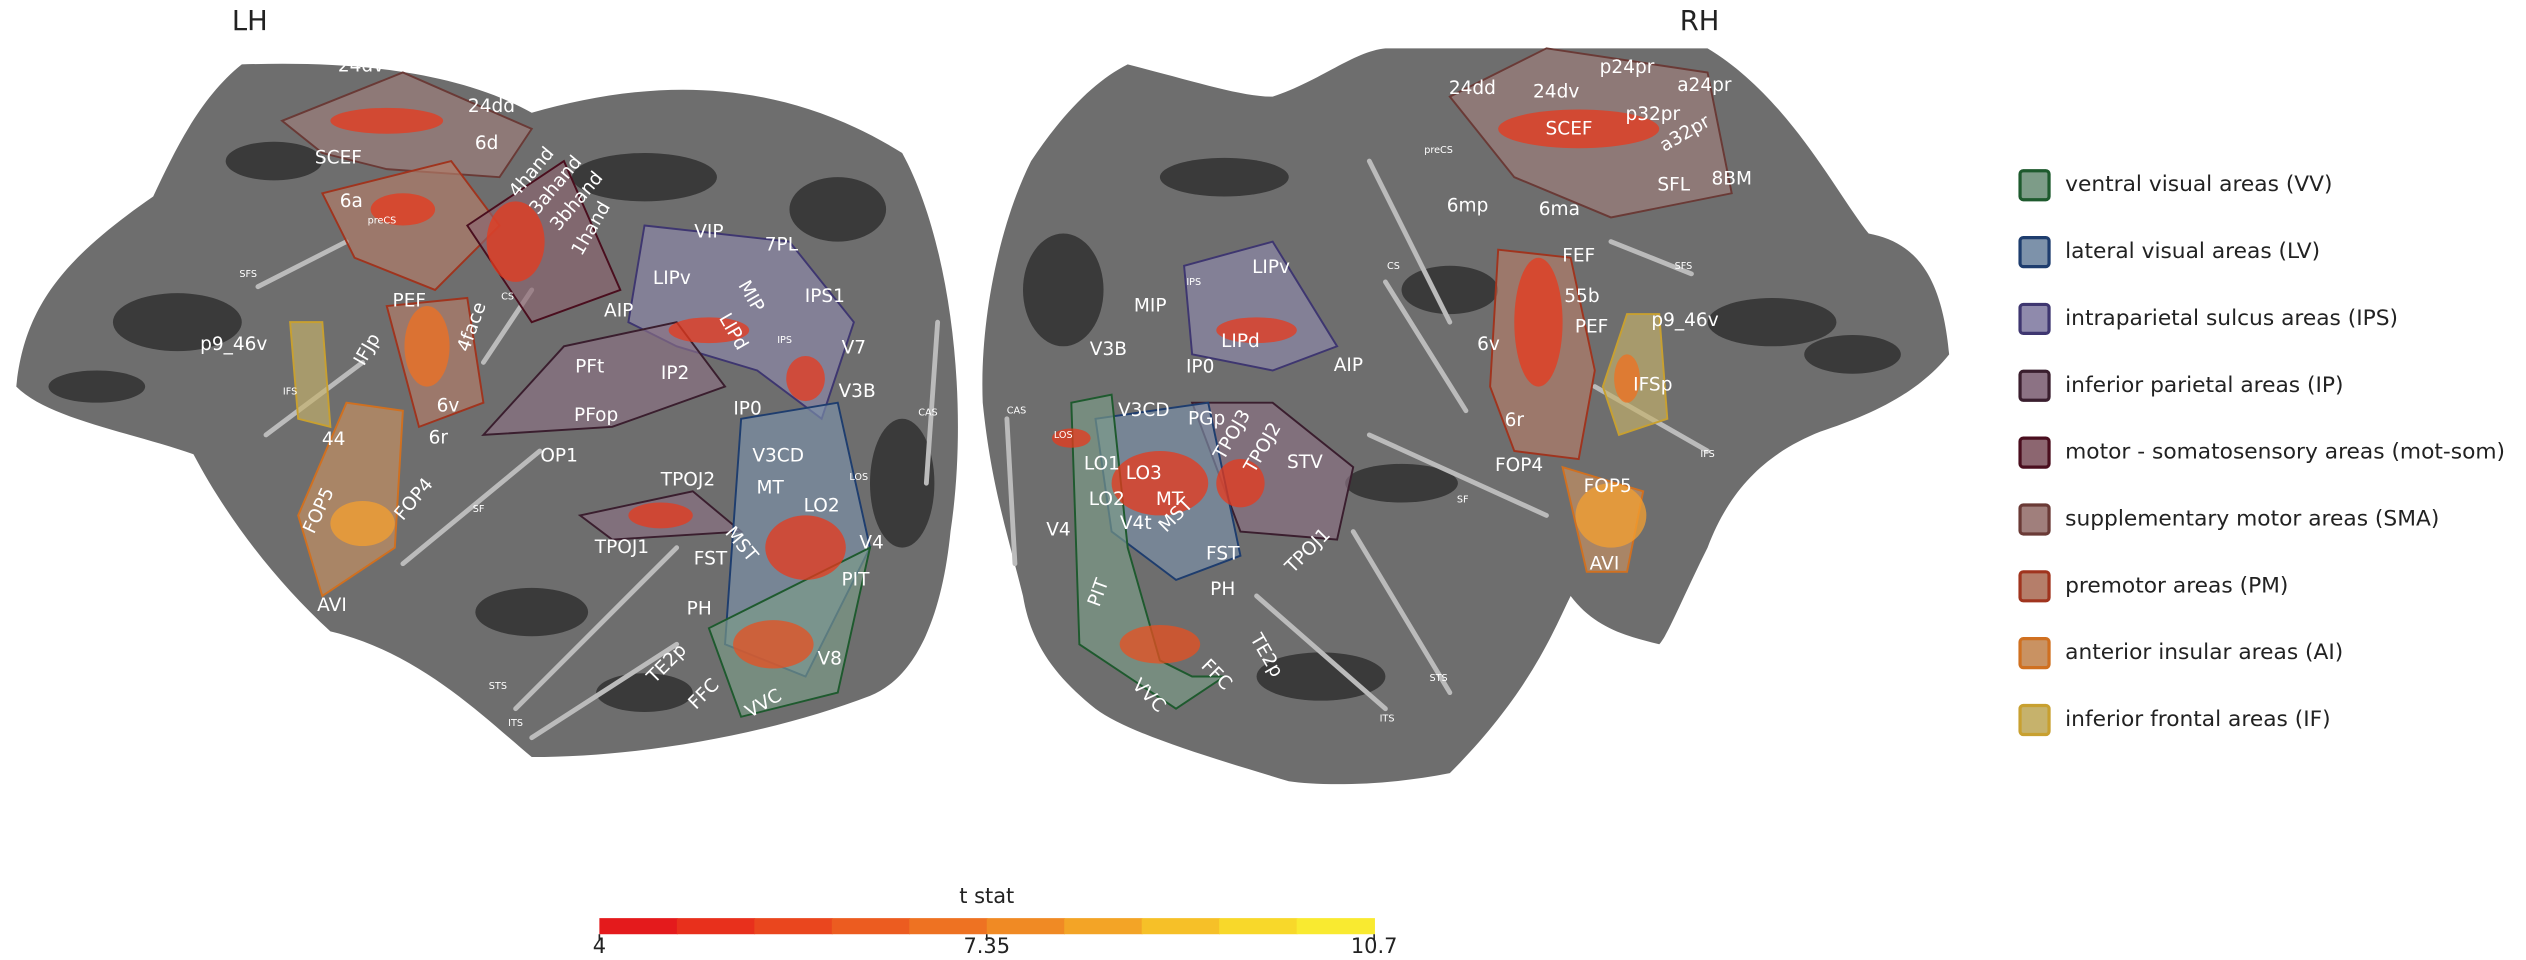 This screenshot has width=2526, height=960. Describe the element at coordinates (1438, 150) in the screenshot. I see `sulcus-label: preCS` at that location.